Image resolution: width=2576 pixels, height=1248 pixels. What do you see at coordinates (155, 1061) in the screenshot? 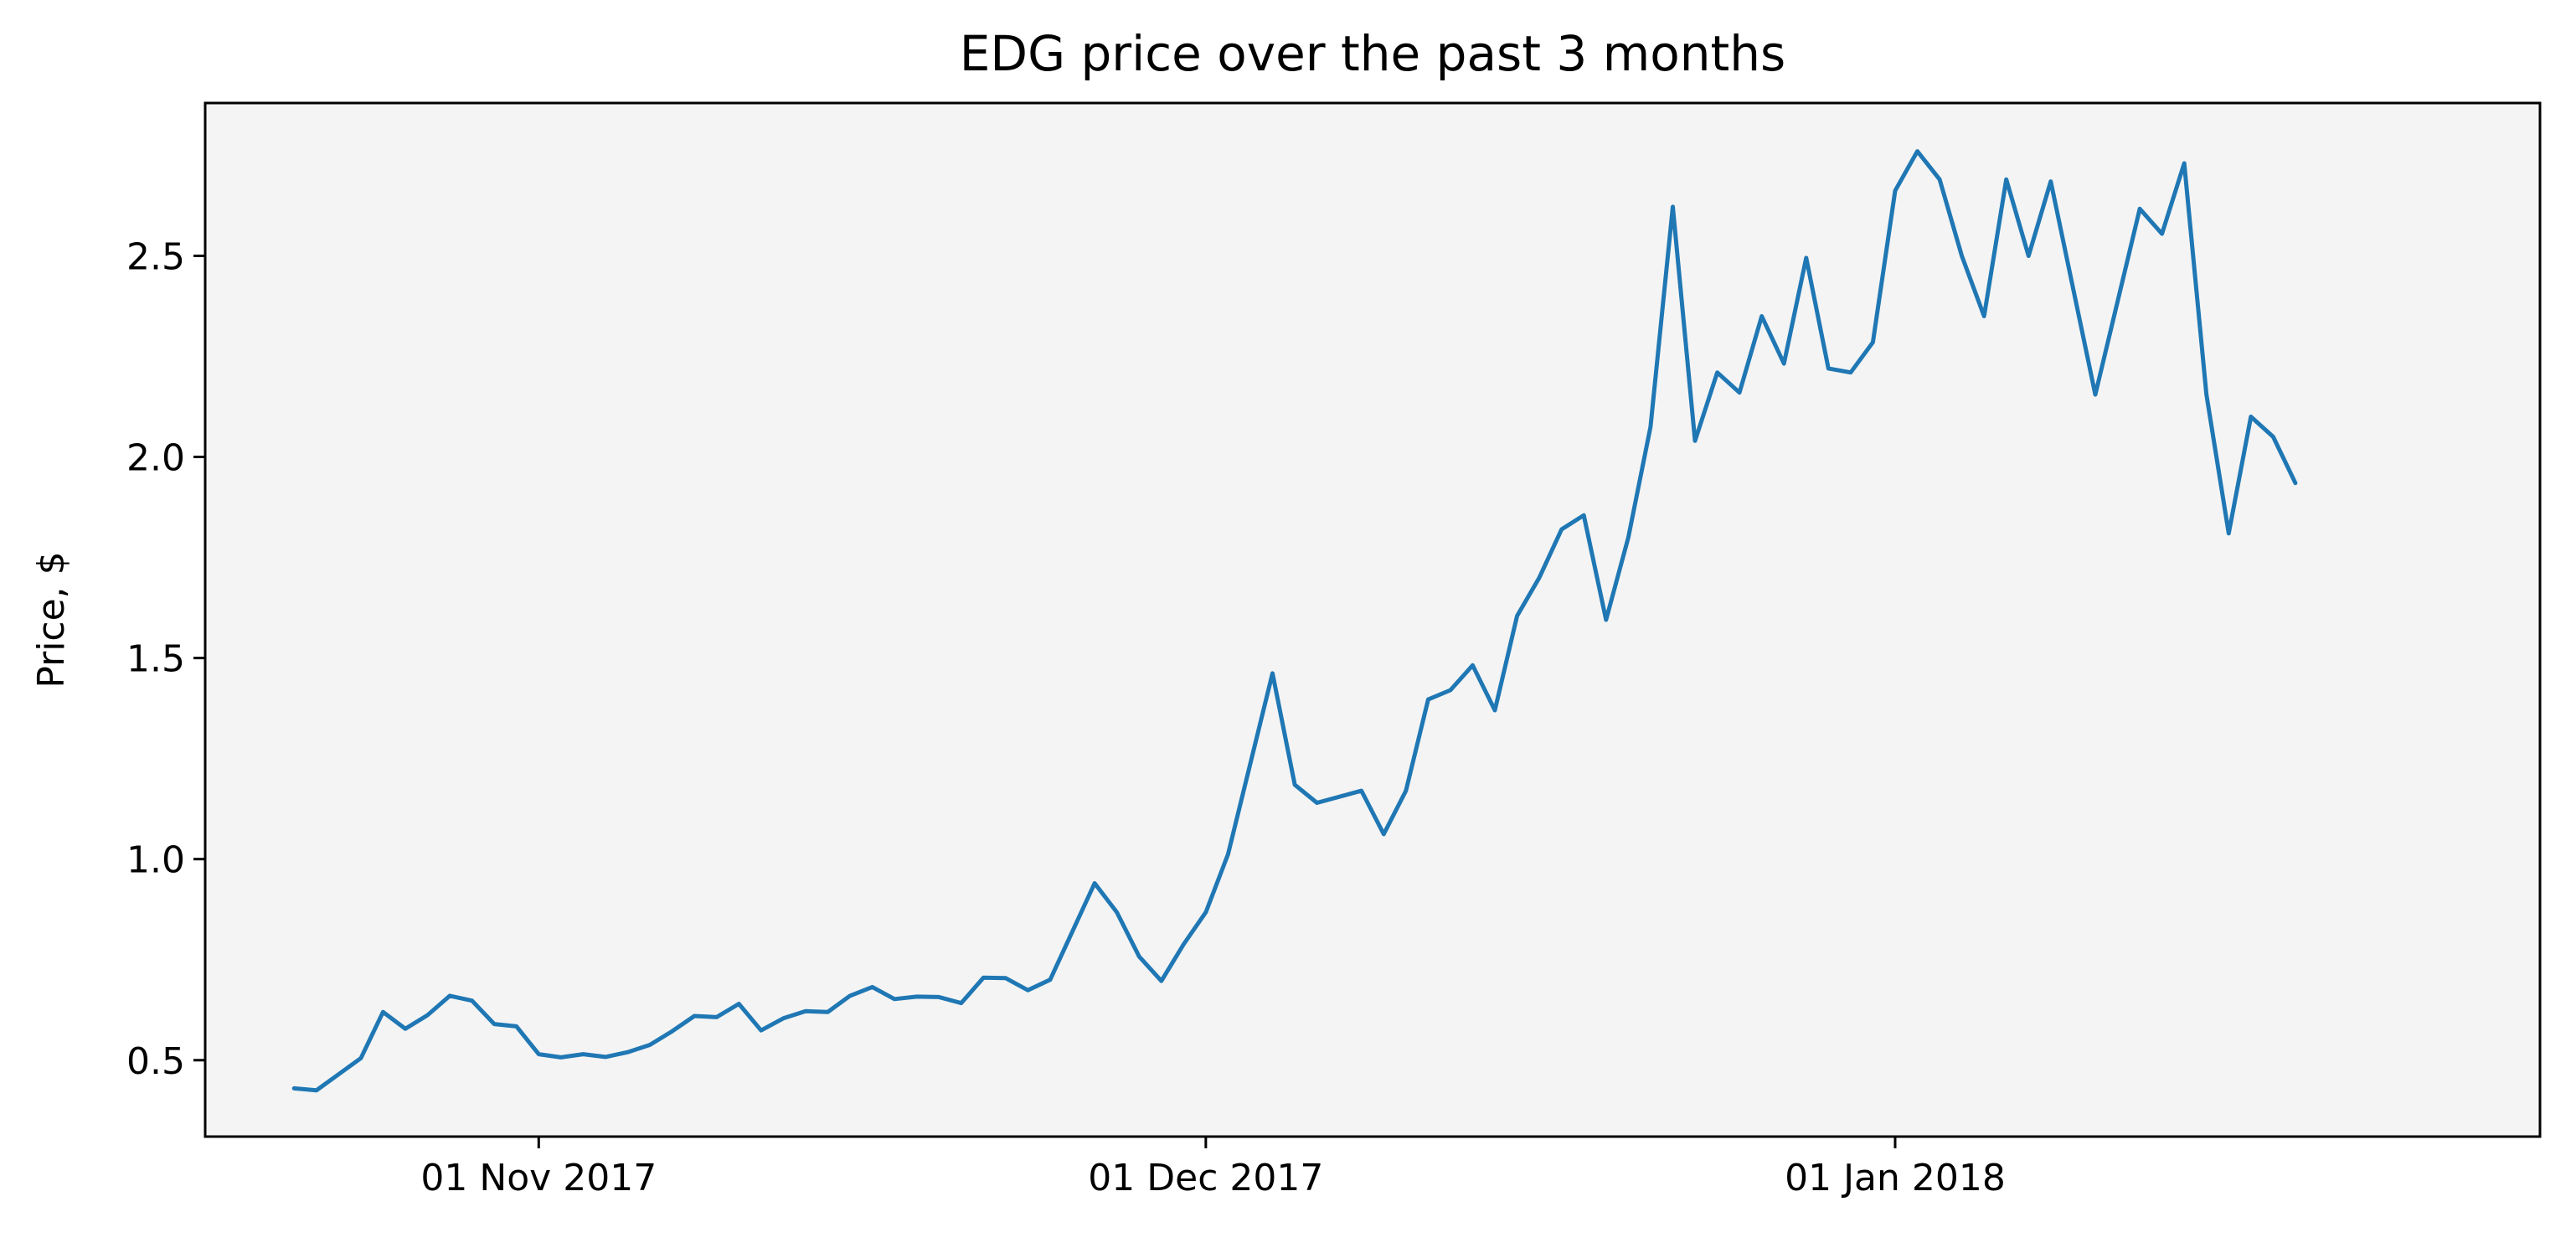
I see `y-tick-label: 0.5` at bounding box center [155, 1061].